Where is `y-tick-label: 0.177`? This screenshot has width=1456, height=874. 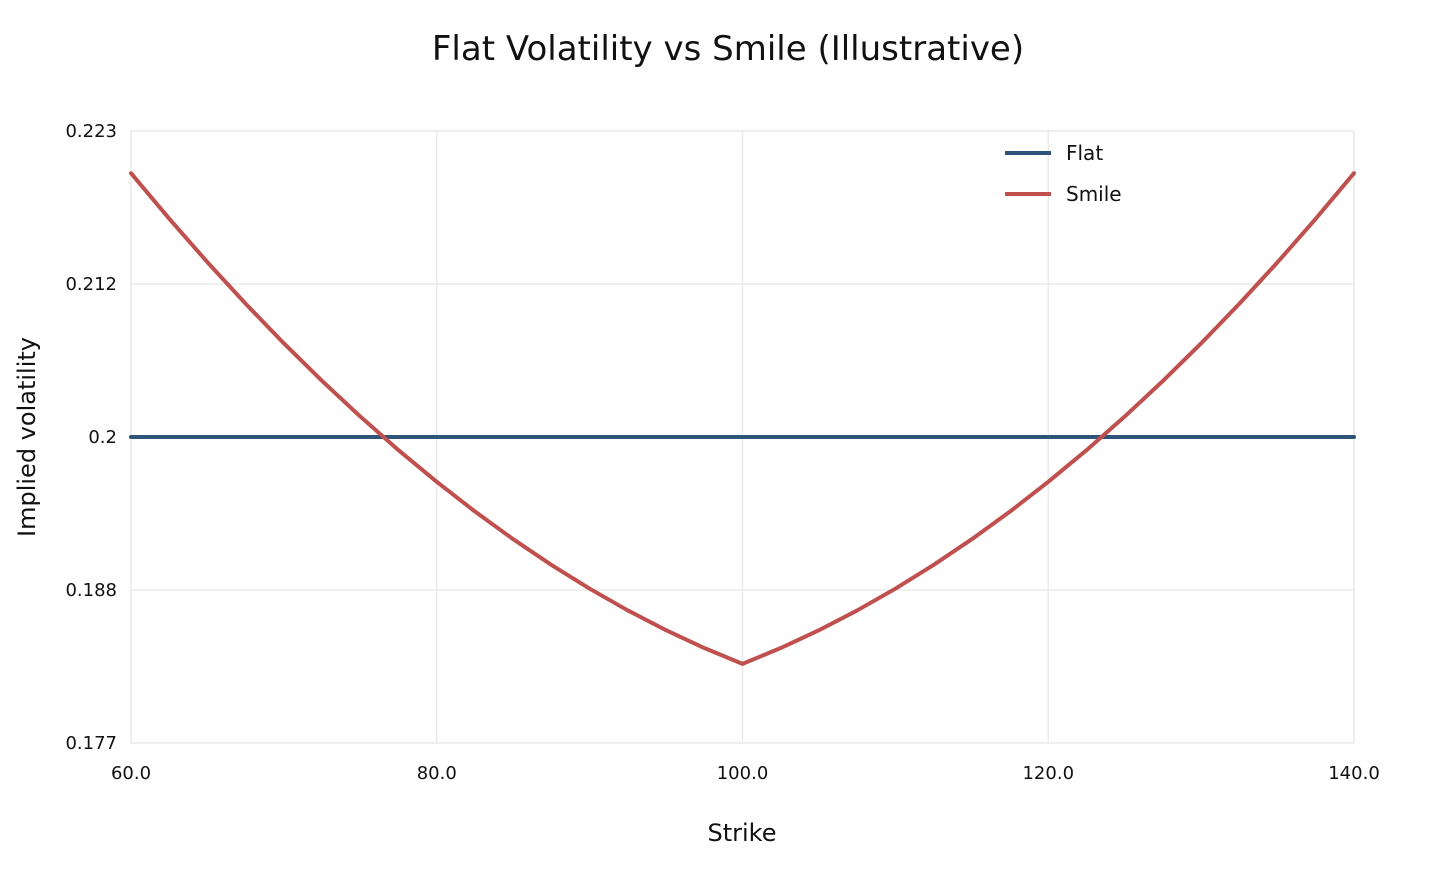
y-tick-label: 0.177 is located at coordinates (91, 743).